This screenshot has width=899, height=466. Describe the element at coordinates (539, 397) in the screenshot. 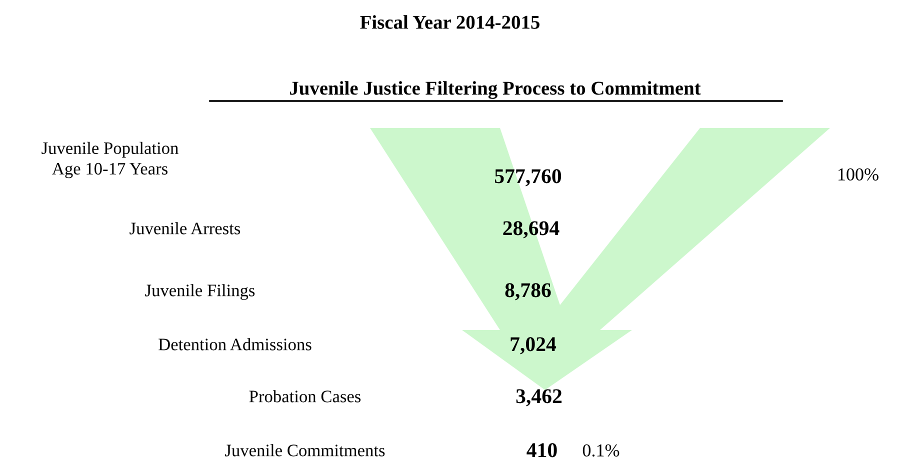

I see `data-label: 3,462` at that location.